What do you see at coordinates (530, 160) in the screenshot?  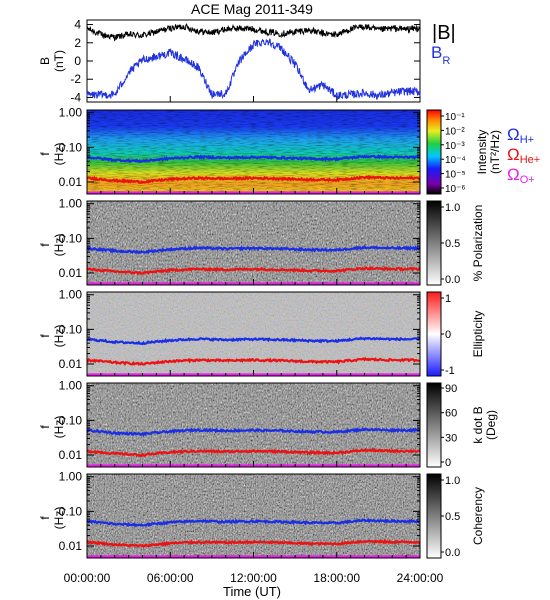 I see `legend-omega-he-sub: He+` at bounding box center [530, 160].